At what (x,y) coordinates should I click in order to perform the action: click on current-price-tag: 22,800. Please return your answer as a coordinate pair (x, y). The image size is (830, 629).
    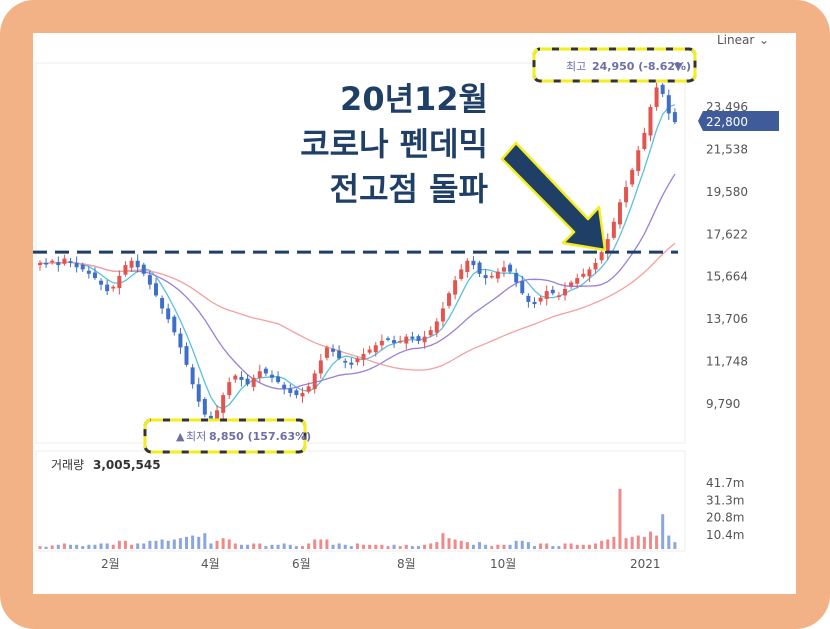
    Looking at the image, I should click on (738, 121).